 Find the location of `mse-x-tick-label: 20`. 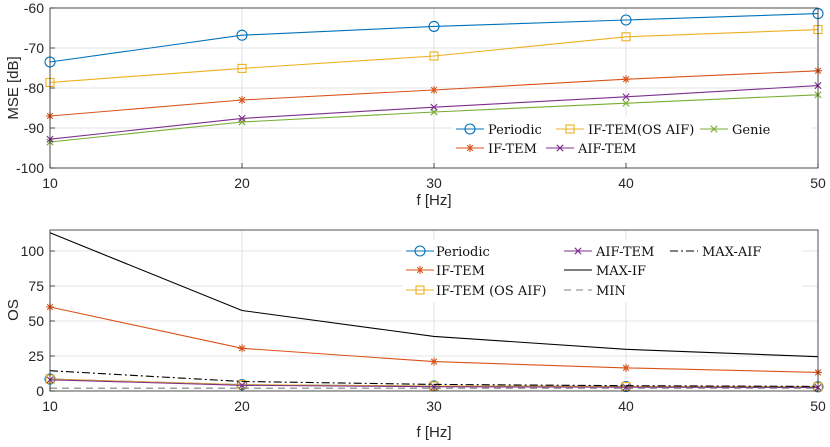

mse-x-tick-label: 20 is located at coordinates (242, 183).